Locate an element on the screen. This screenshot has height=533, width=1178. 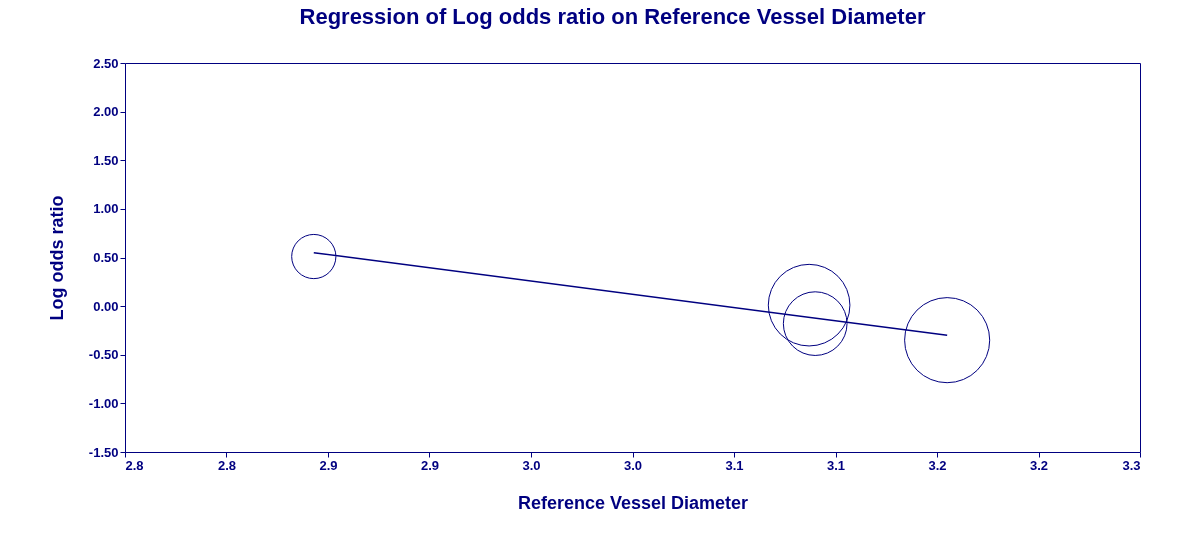
y-tick-label: 0.00 is located at coordinates (106, 306).